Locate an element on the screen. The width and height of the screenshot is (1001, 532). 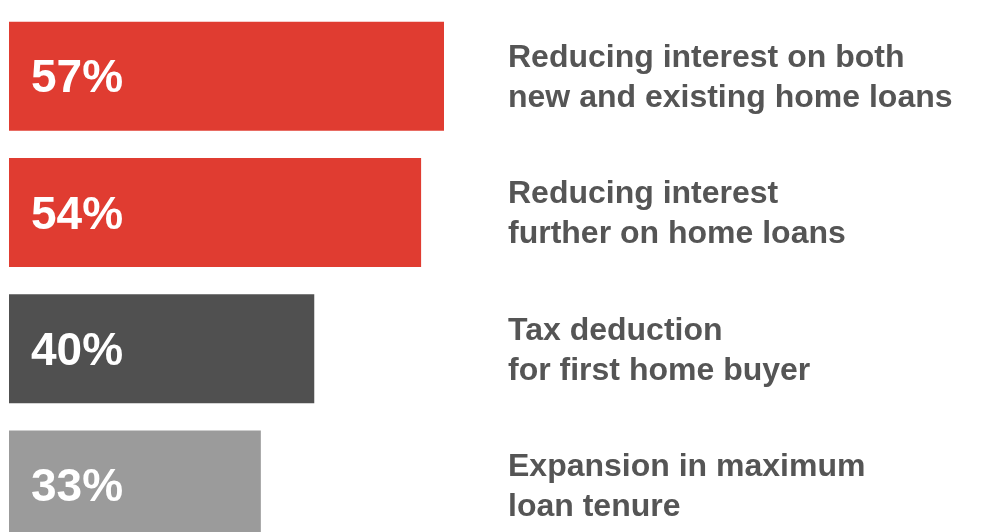
y-tick-label: Reducing interest on both new and existing home loans is located at coordinates (730, 76).